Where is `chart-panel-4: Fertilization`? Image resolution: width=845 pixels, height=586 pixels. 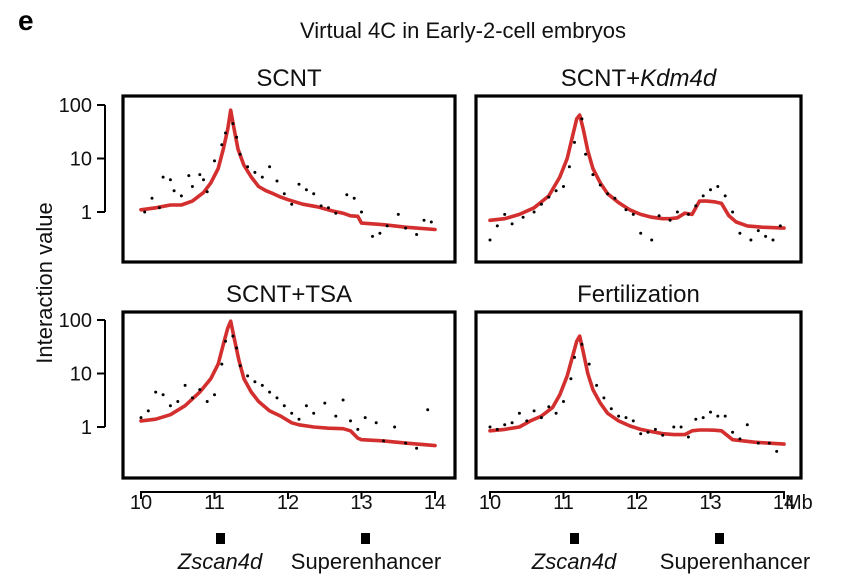 chart-panel-4: Fertilization is located at coordinates (638, 380).